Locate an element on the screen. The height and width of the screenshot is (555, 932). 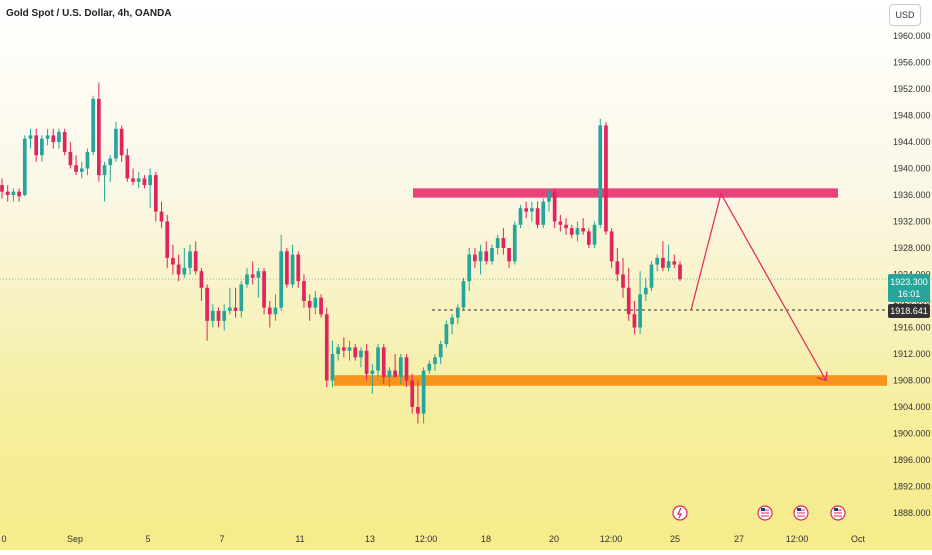
time-axis-label: 18 is located at coordinates (486, 539).